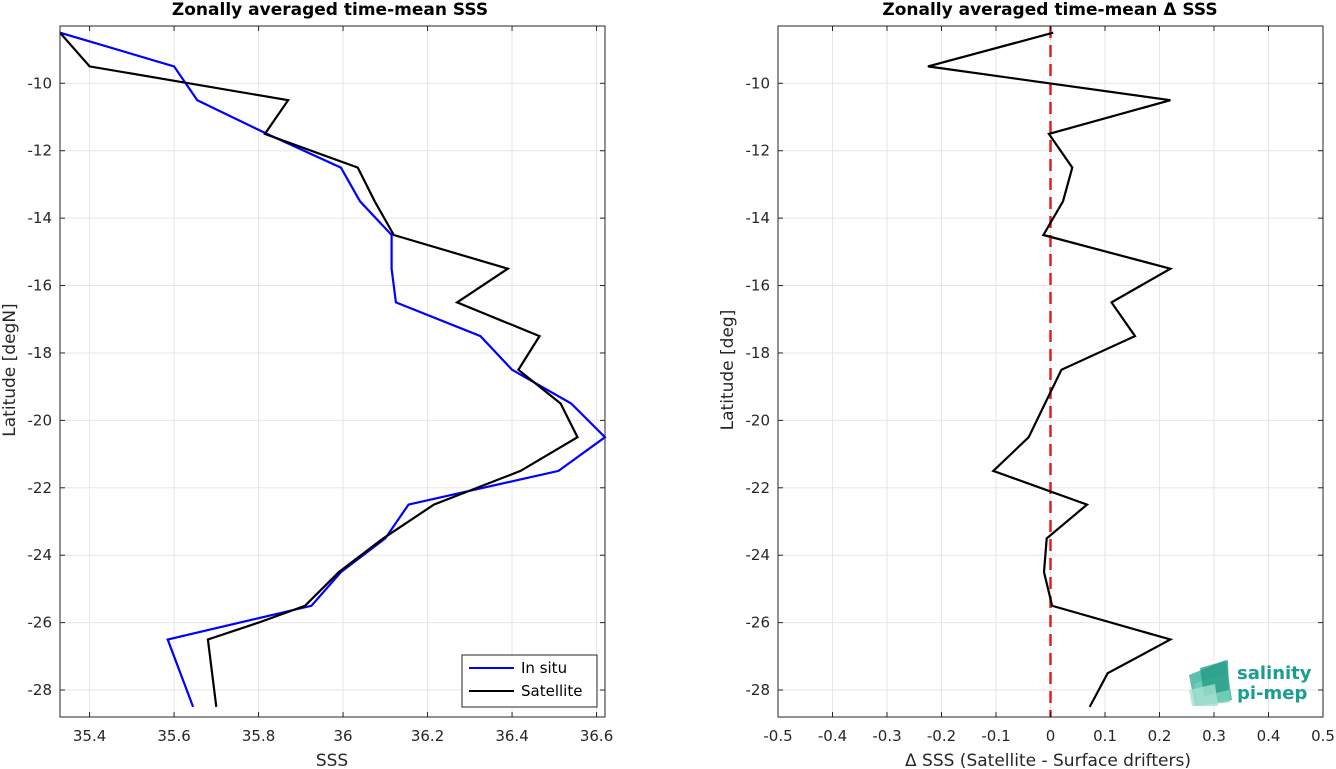  Describe the element at coordinates (173, 736) in the screenshot. I see `left-x-tick-label: 35.6` at that location.